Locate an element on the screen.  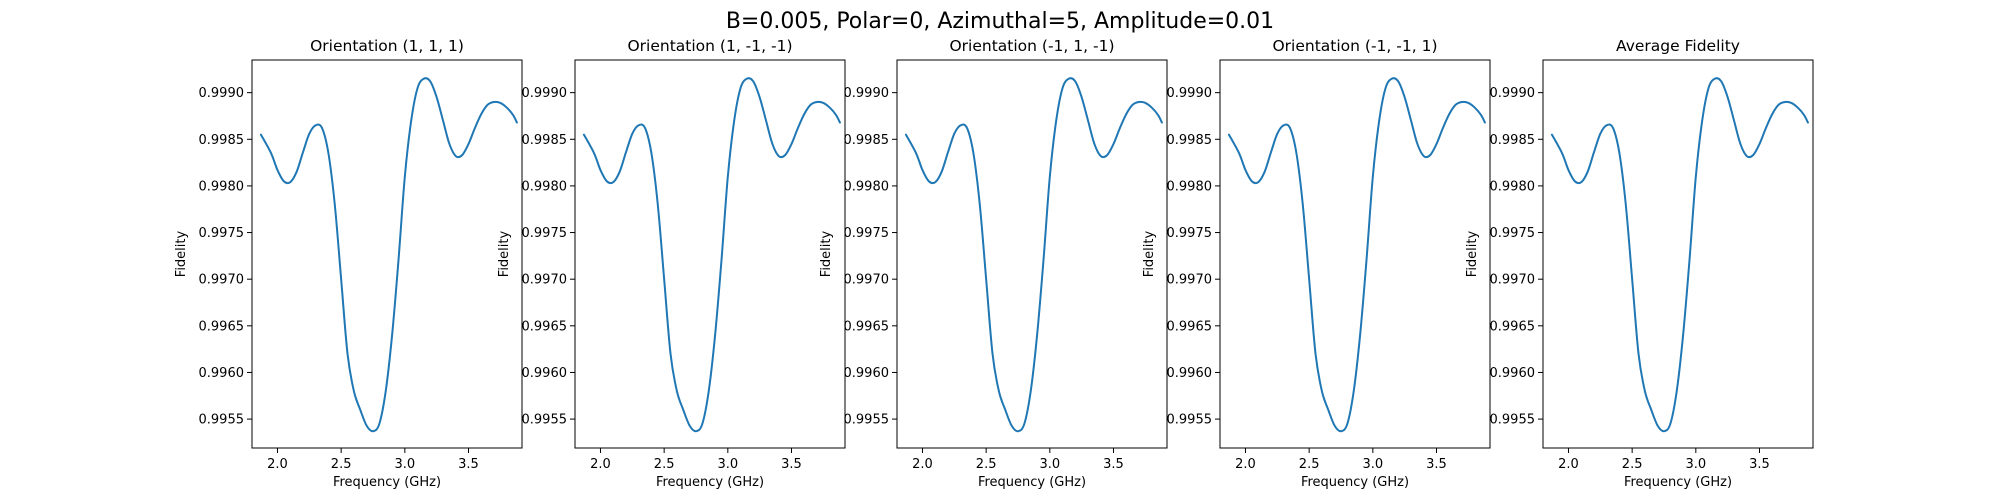
subplot-title: Orientation (1, -1, -1) is located at coordinates (709, 46).